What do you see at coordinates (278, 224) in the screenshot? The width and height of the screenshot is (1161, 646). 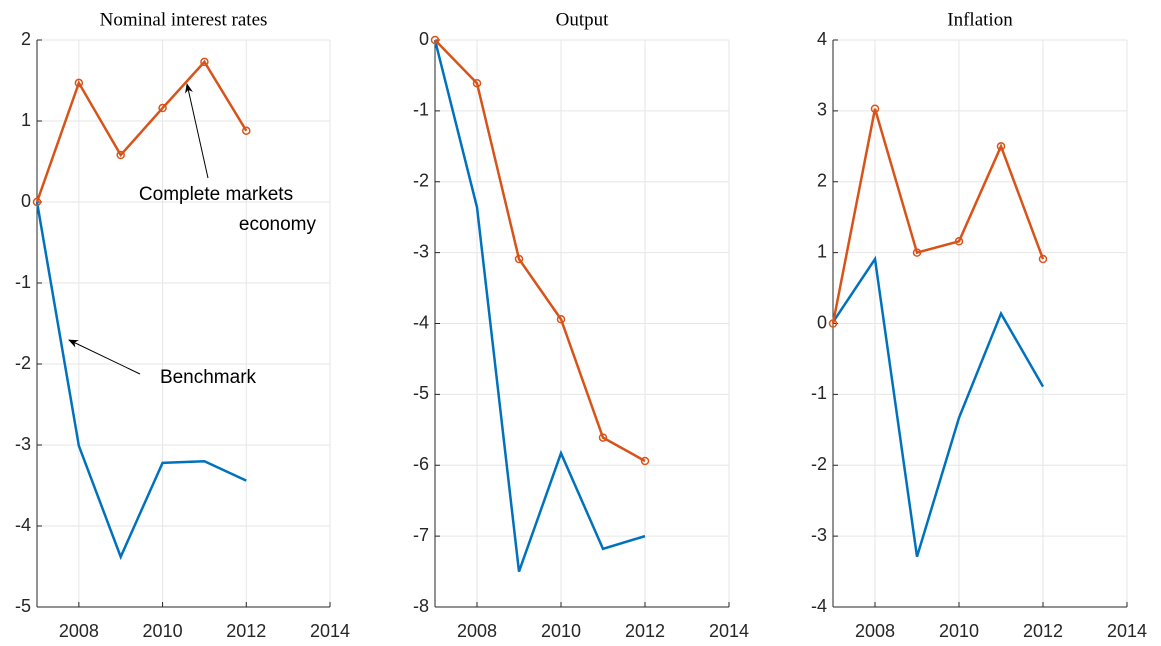 I see `annotation: economy` at bounding box center [278, 224].